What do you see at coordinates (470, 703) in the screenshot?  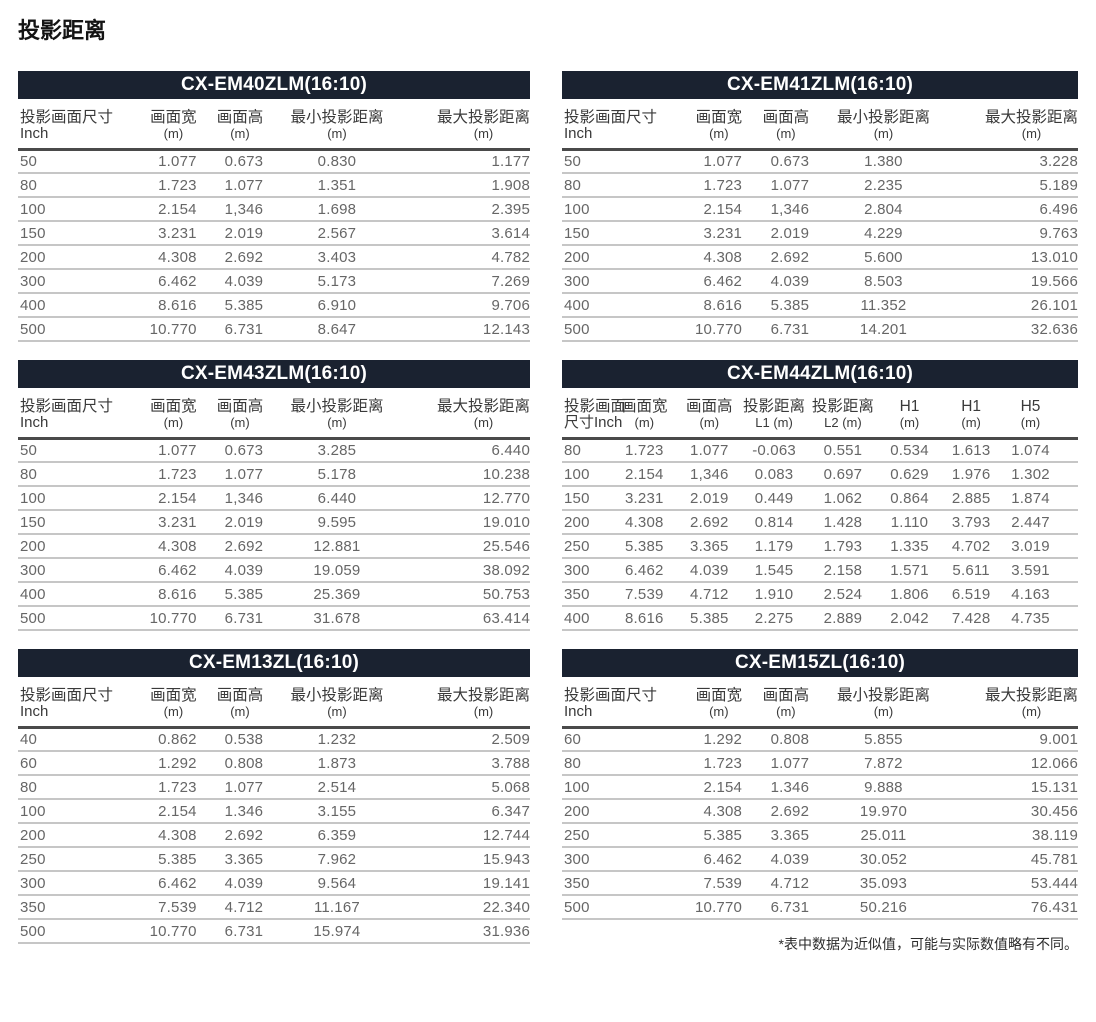 I see `column-header: 最大投影距离 (m)` at bounding box center [470, 703].